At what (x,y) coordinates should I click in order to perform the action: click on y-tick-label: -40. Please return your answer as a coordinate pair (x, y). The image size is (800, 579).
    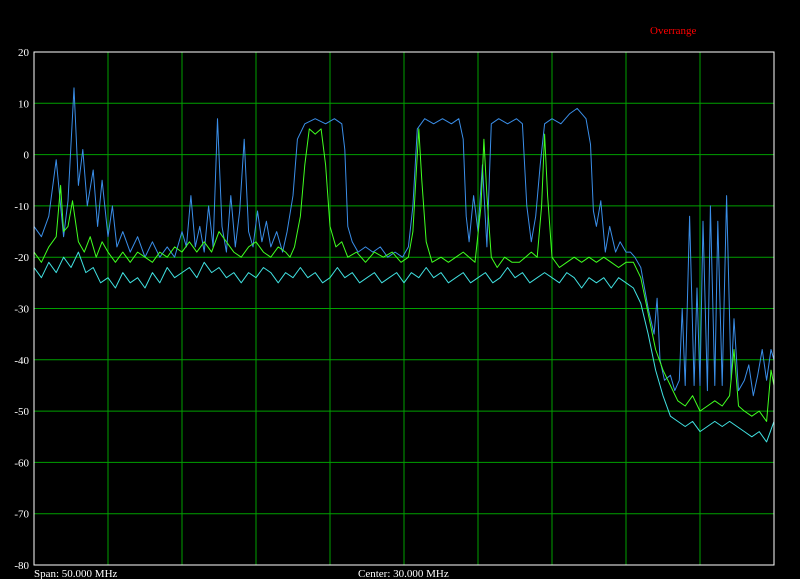
    Looking at the image, I should click on (21, 361).